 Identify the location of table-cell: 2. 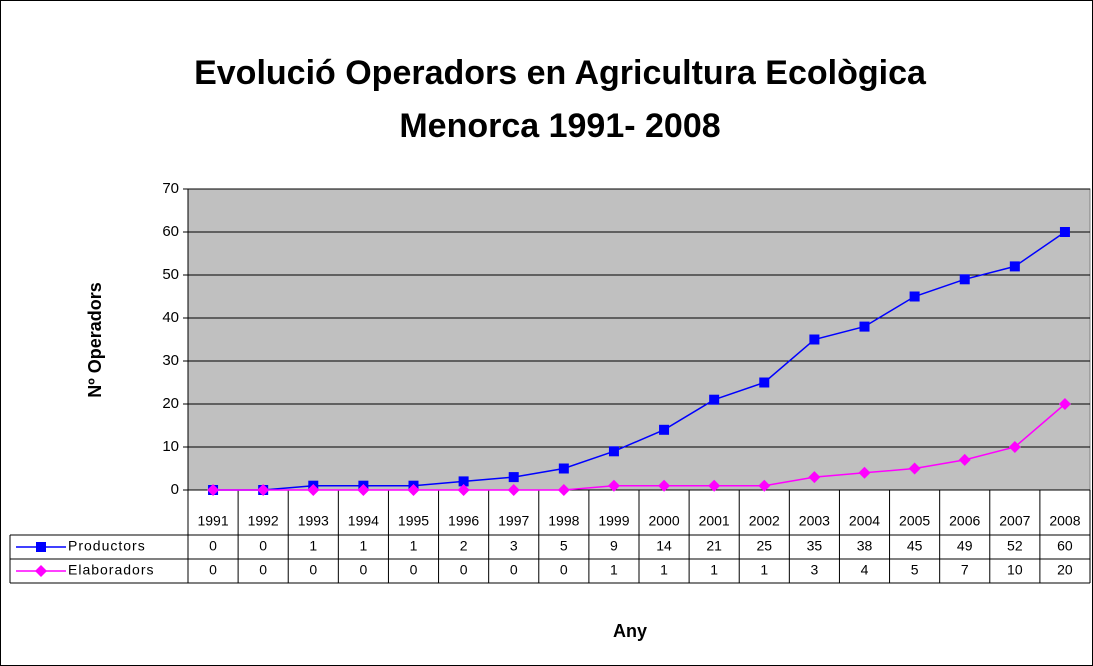
(464, 546).